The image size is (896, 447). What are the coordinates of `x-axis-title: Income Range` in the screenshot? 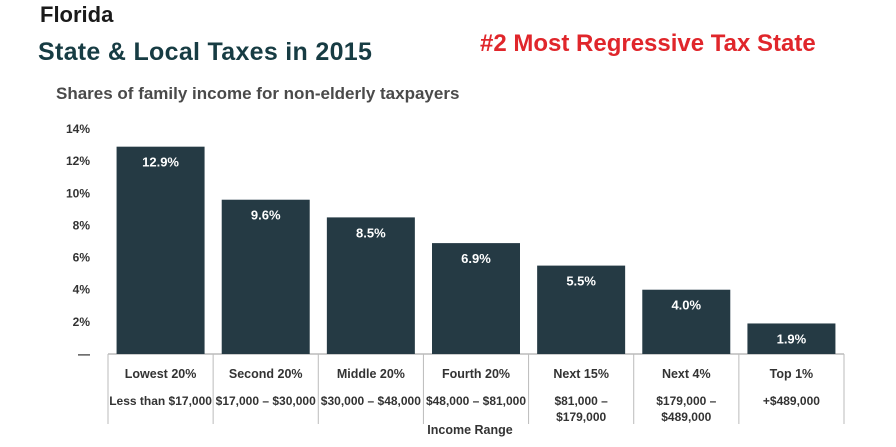 It's located at (469, 430).